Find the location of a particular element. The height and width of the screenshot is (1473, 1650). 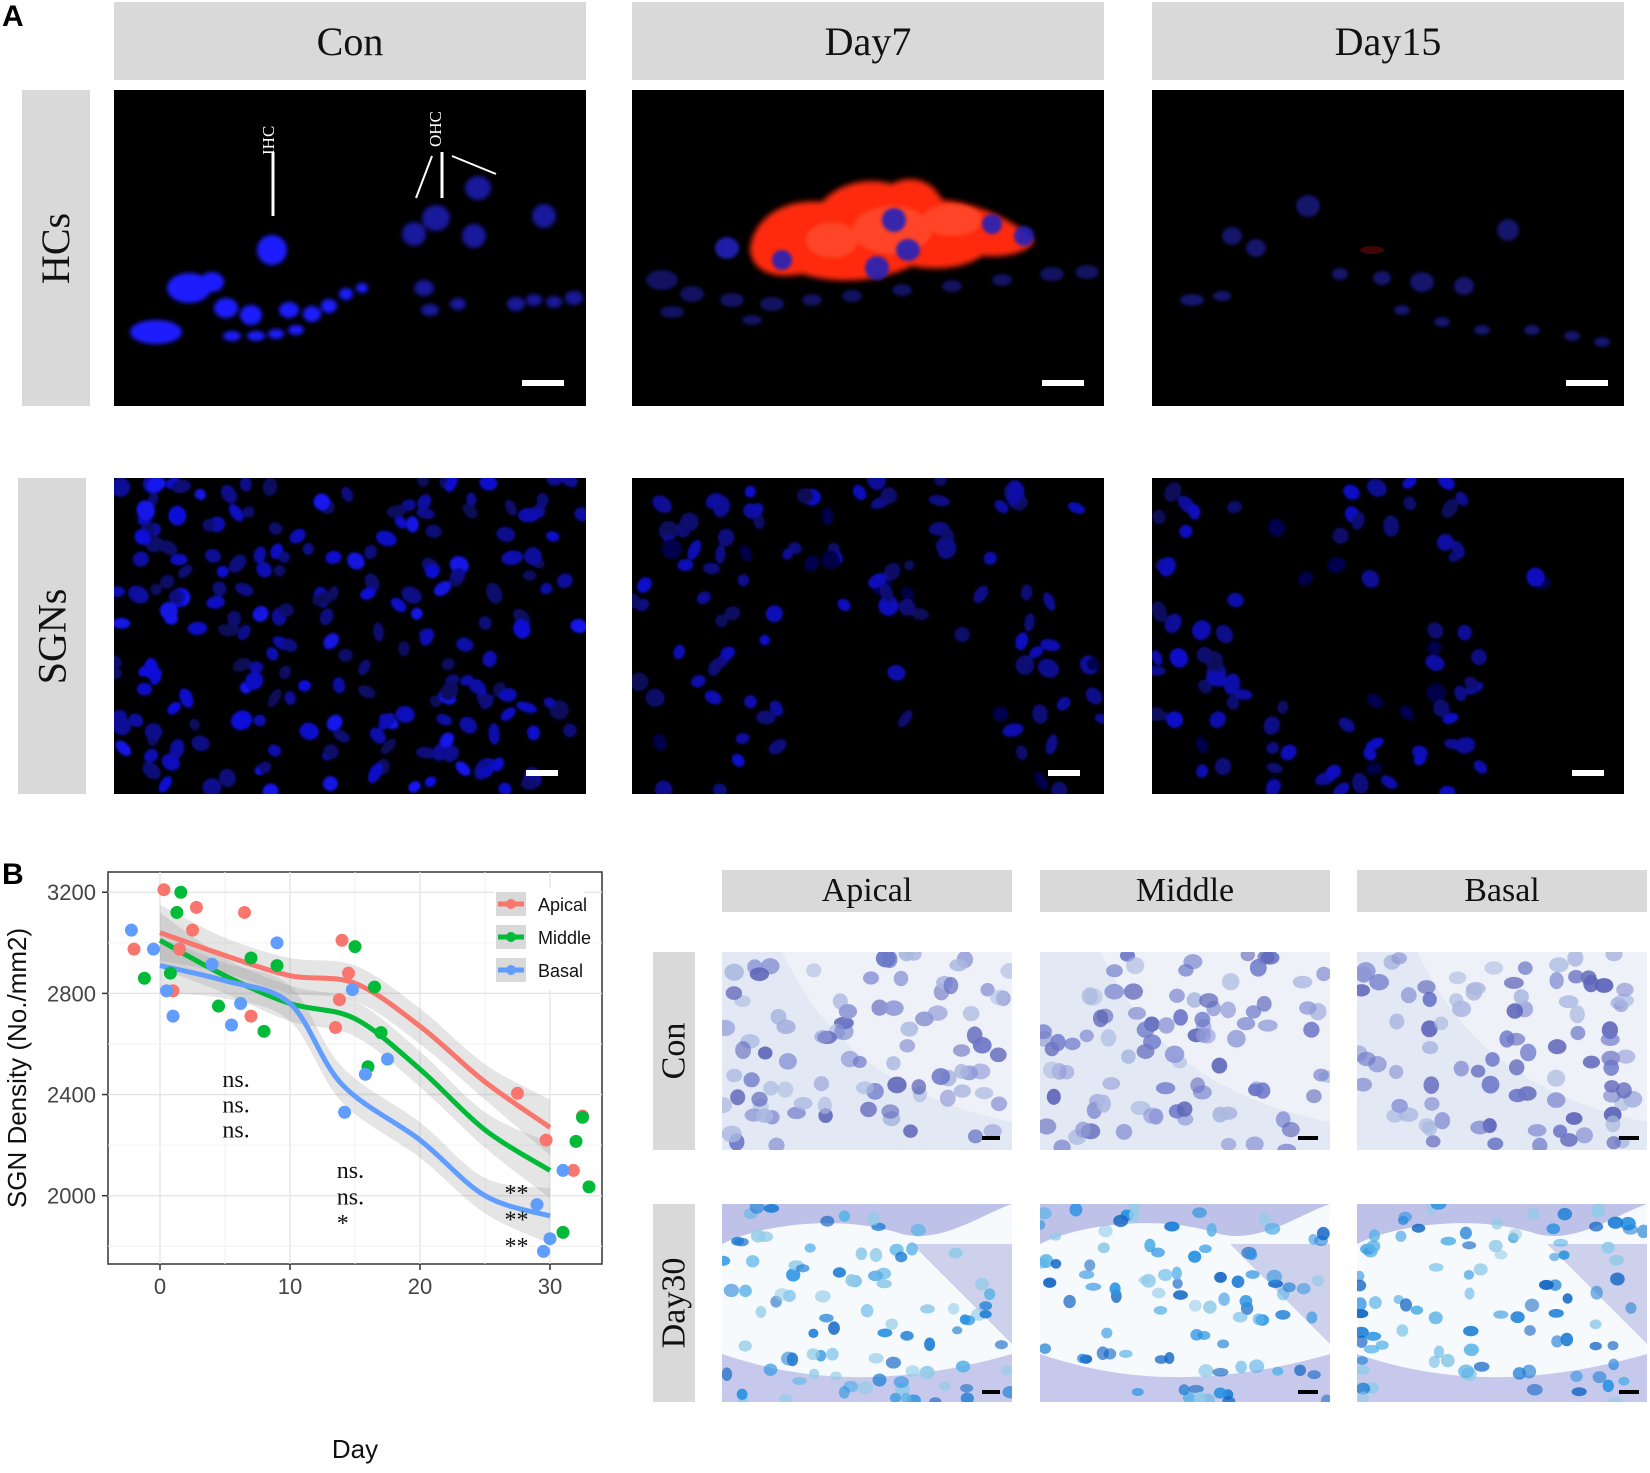

micrograph-sgns-day15 is located at coordinates (1388, 636).